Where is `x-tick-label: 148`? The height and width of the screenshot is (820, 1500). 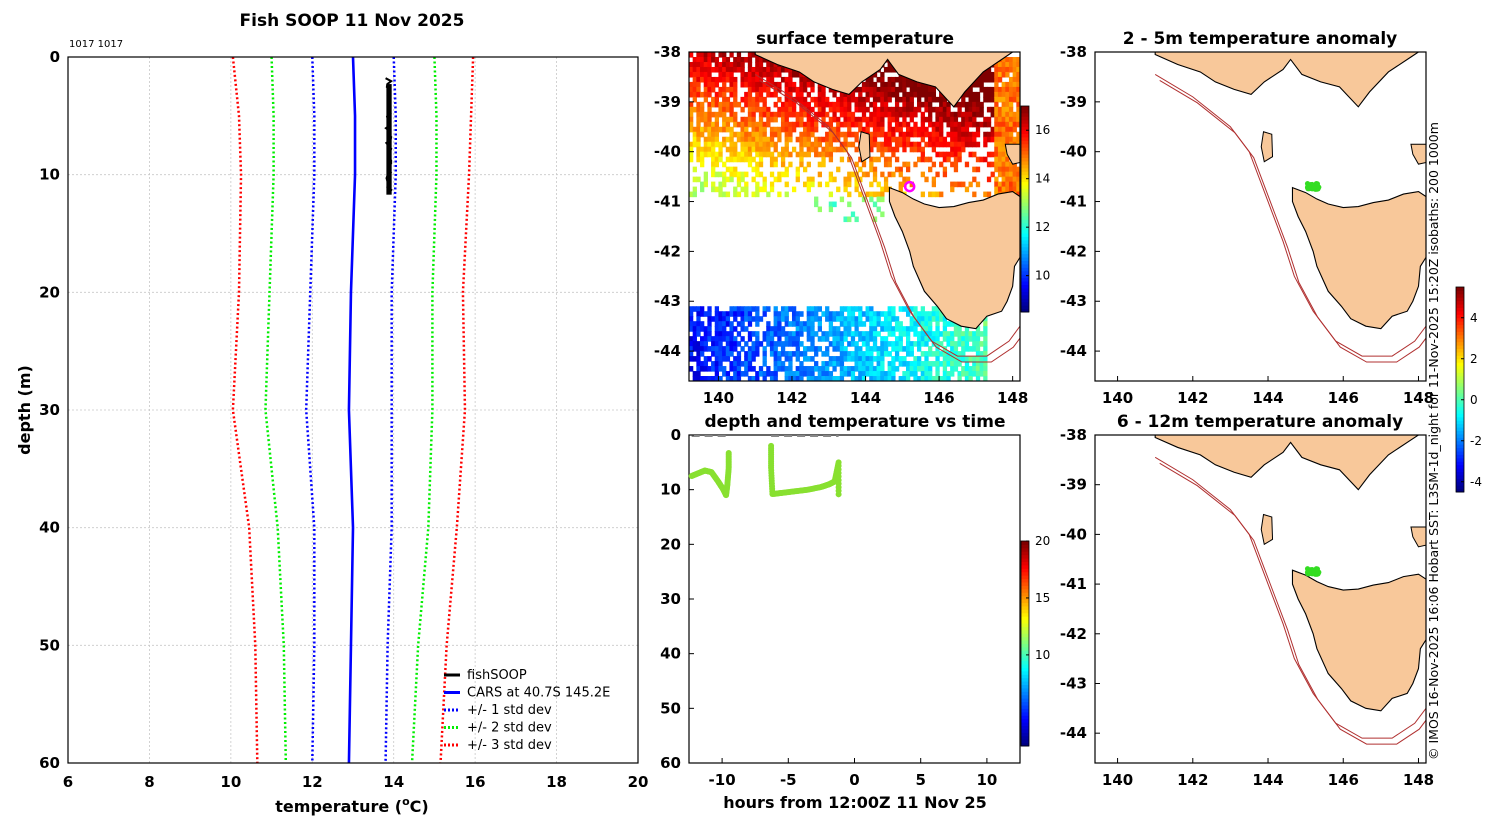 x-tick-label: 148 is located at coordinates (1418, 398).